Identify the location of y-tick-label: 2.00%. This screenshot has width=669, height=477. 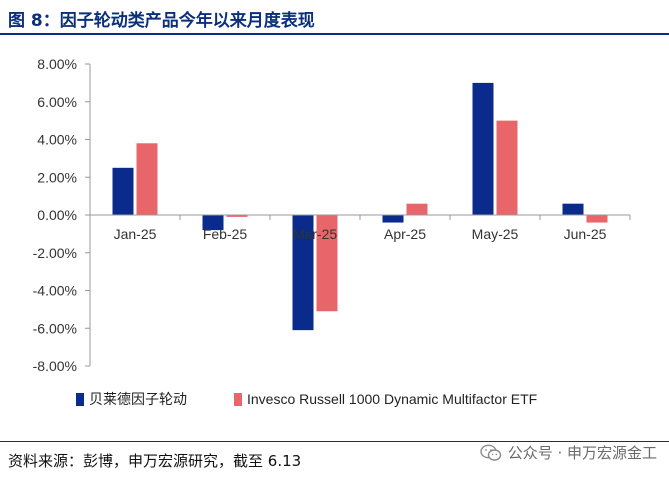
(57, 177).